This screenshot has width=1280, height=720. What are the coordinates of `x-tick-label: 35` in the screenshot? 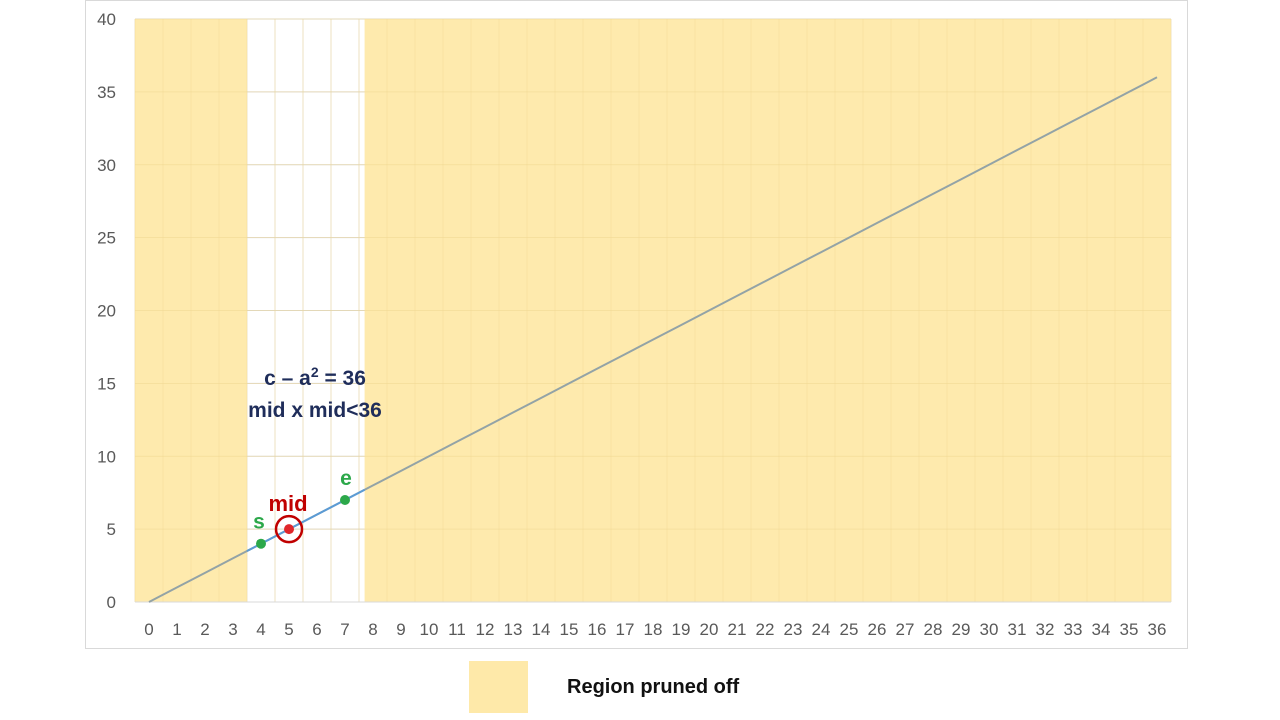 It's located at (1129, 629).